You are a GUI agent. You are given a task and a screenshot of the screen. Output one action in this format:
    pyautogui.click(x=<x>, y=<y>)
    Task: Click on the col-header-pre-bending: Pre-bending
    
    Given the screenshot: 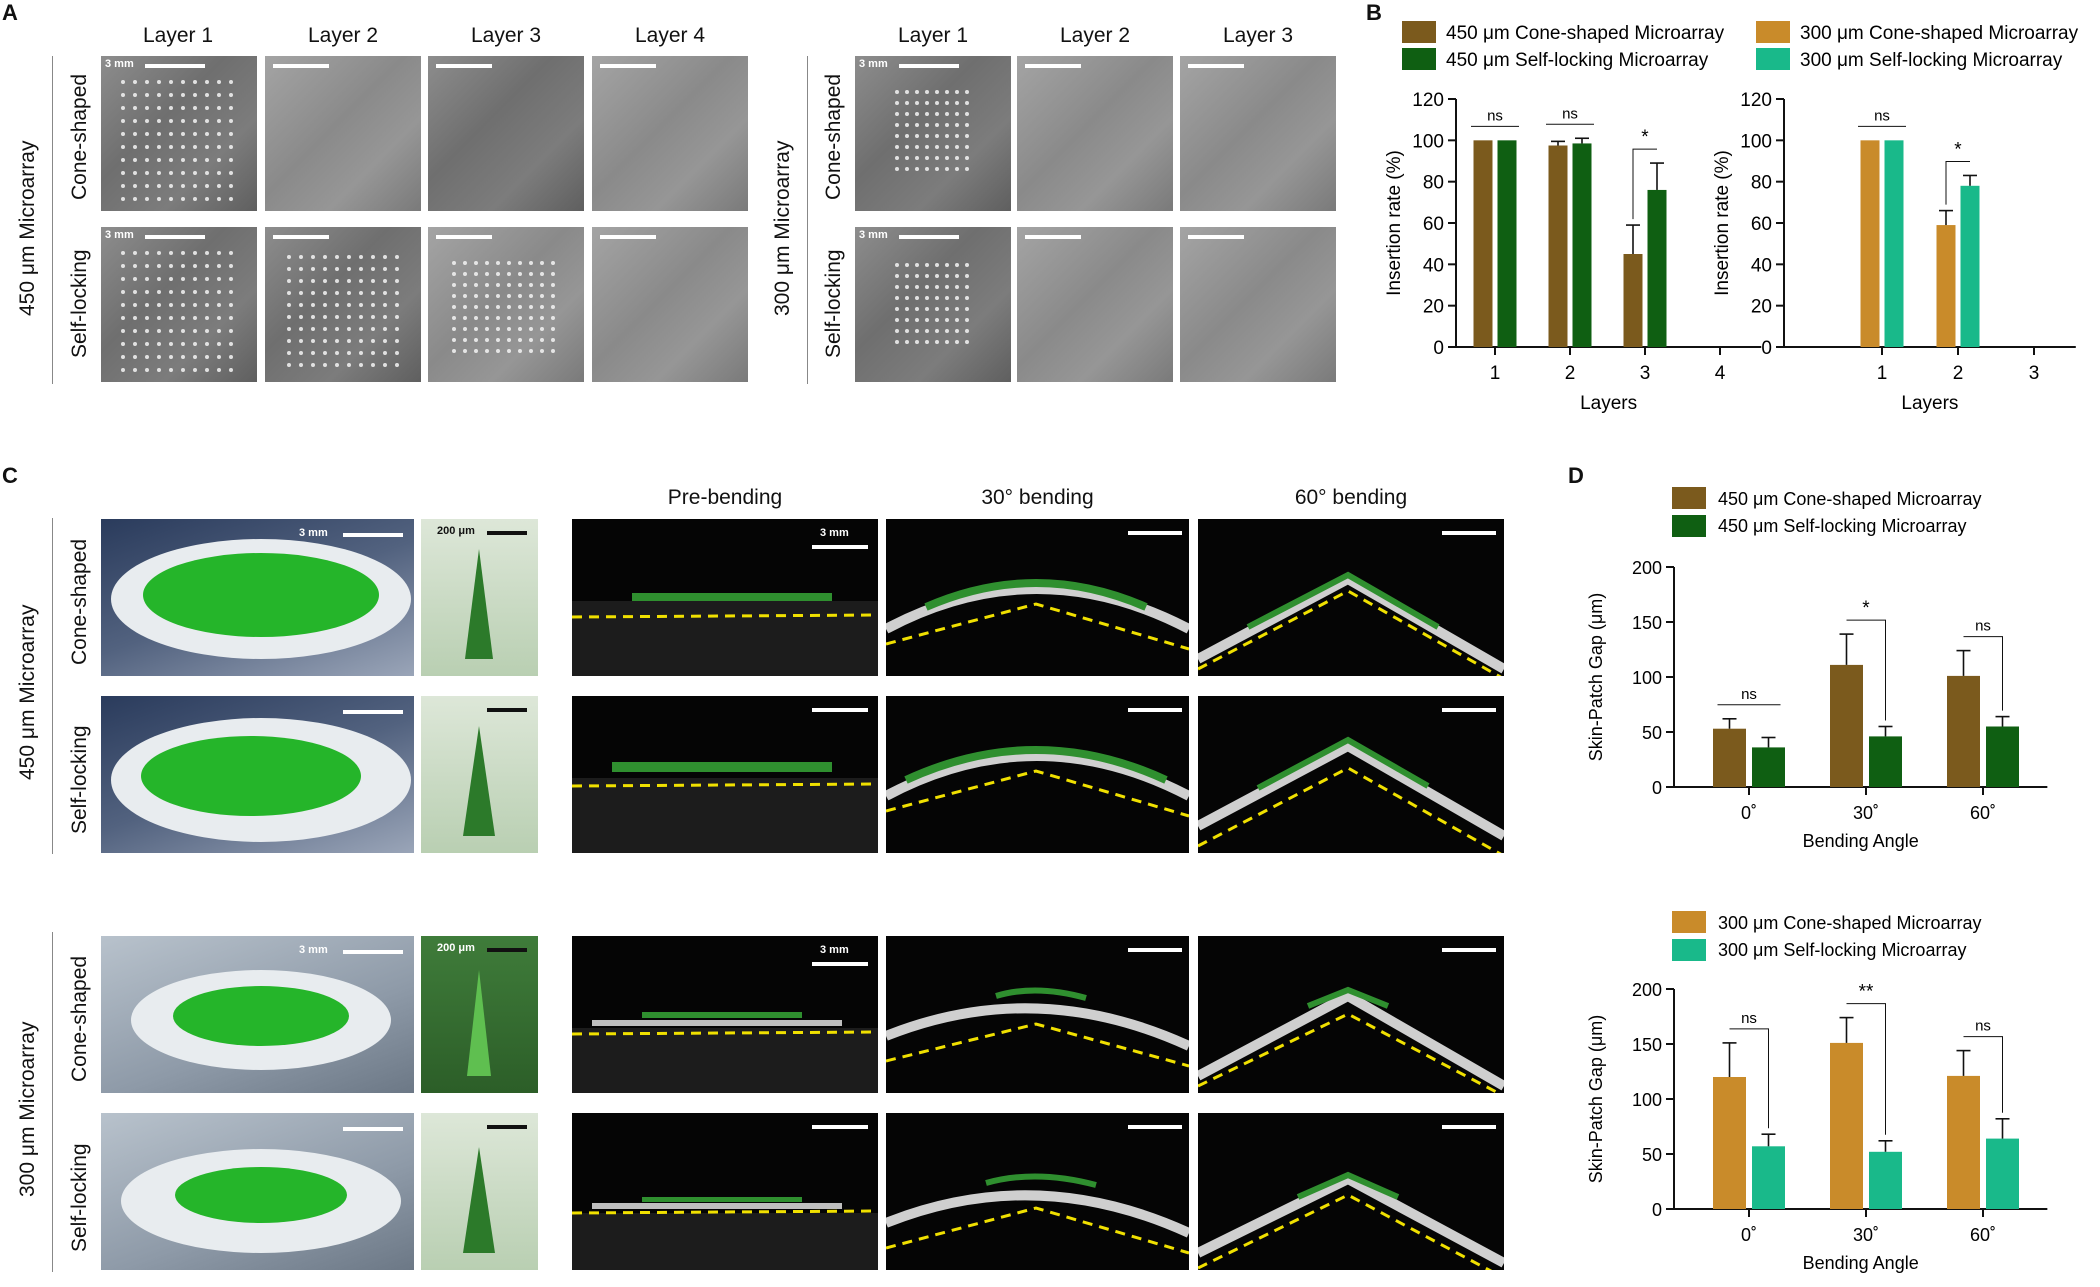 What is the action you would take?
    pyautogui.click(x=725, y=497)
    